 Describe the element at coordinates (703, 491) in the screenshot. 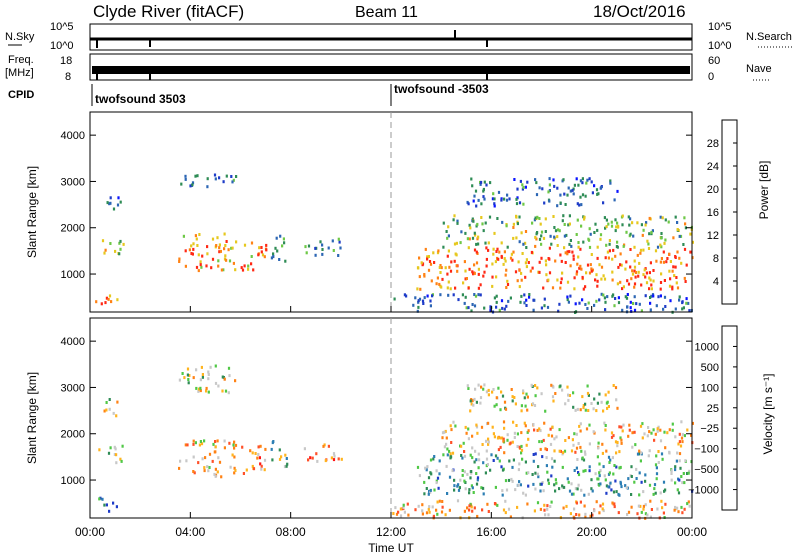

I see `velocity-colorbar-tick-label: −1000` at that location.